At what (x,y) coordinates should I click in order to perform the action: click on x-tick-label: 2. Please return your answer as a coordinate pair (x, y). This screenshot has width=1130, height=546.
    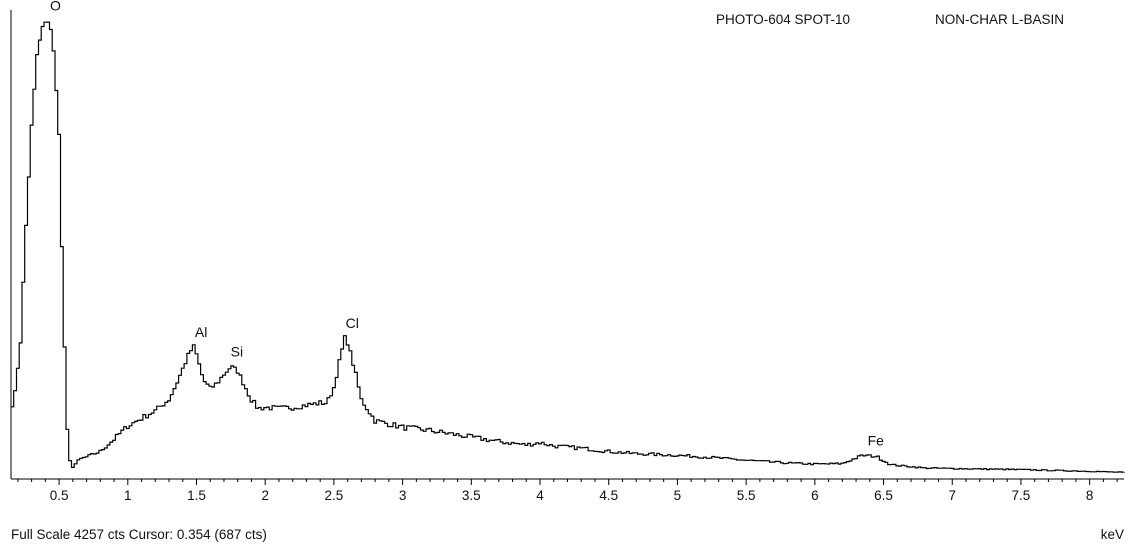
    Looking at the image, I should click on (265, 495).